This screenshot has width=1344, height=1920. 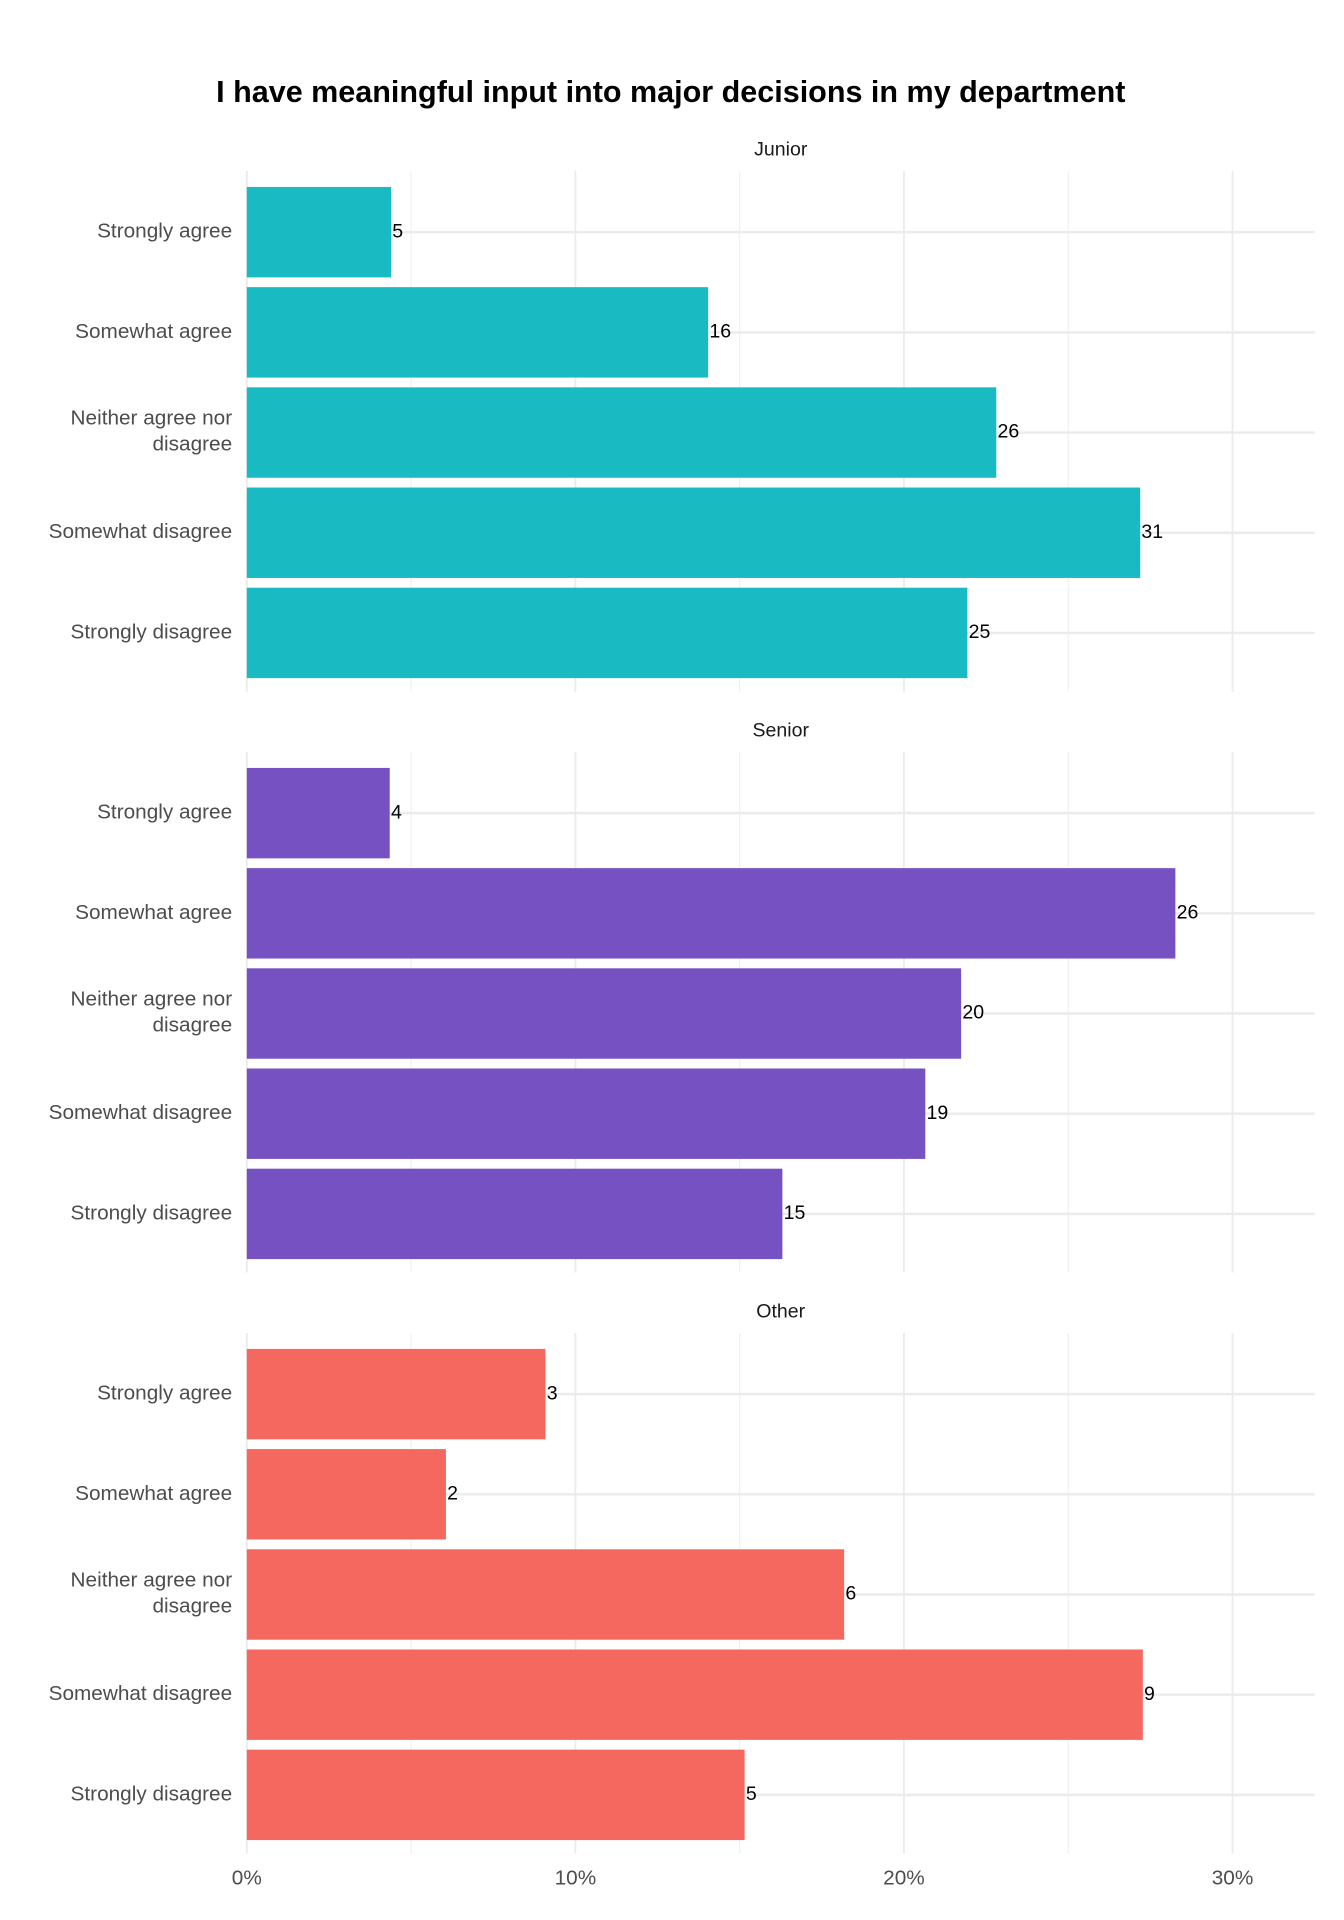 What do you see at coordinates (1149, 1694) in the screenshot?
I see `data-label: 9` at bounding box center [1149, 1694].